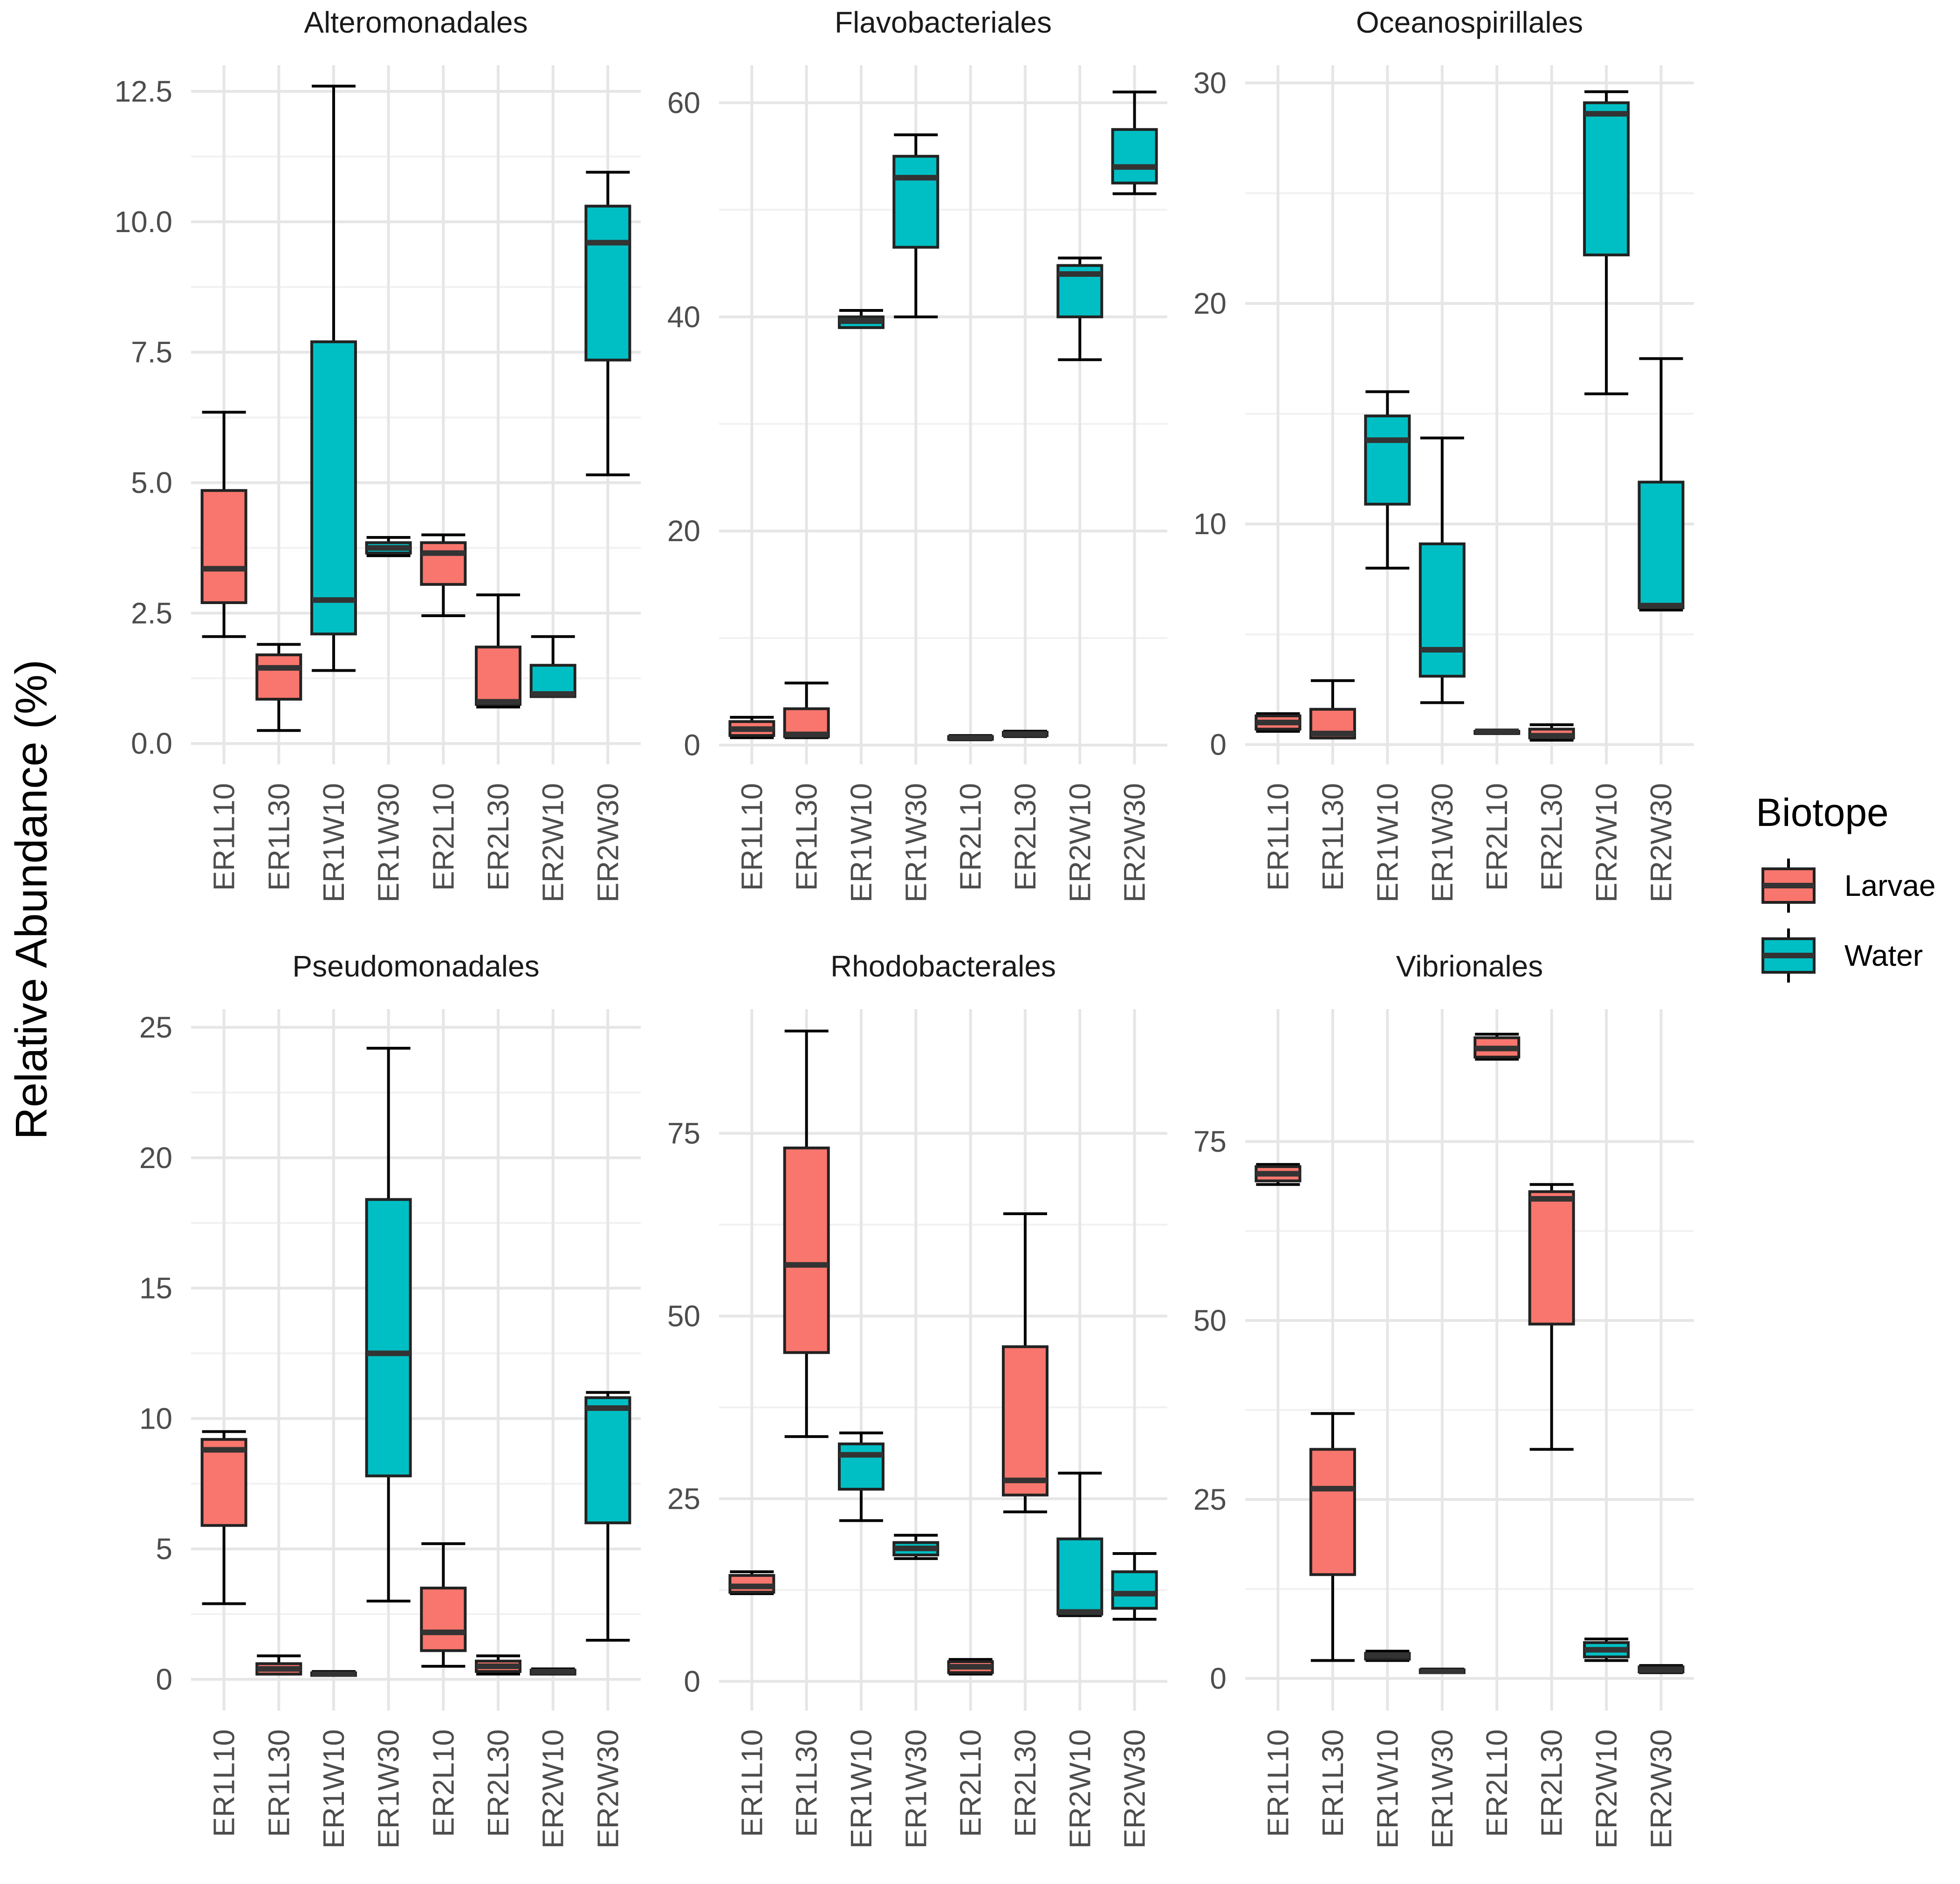 Image resolution: width=1960 pixels, height=1884 pixels. Describe the element at coordinates (151, 483) in the screenshot. I see `y-tick-label: 5.0` at that location.